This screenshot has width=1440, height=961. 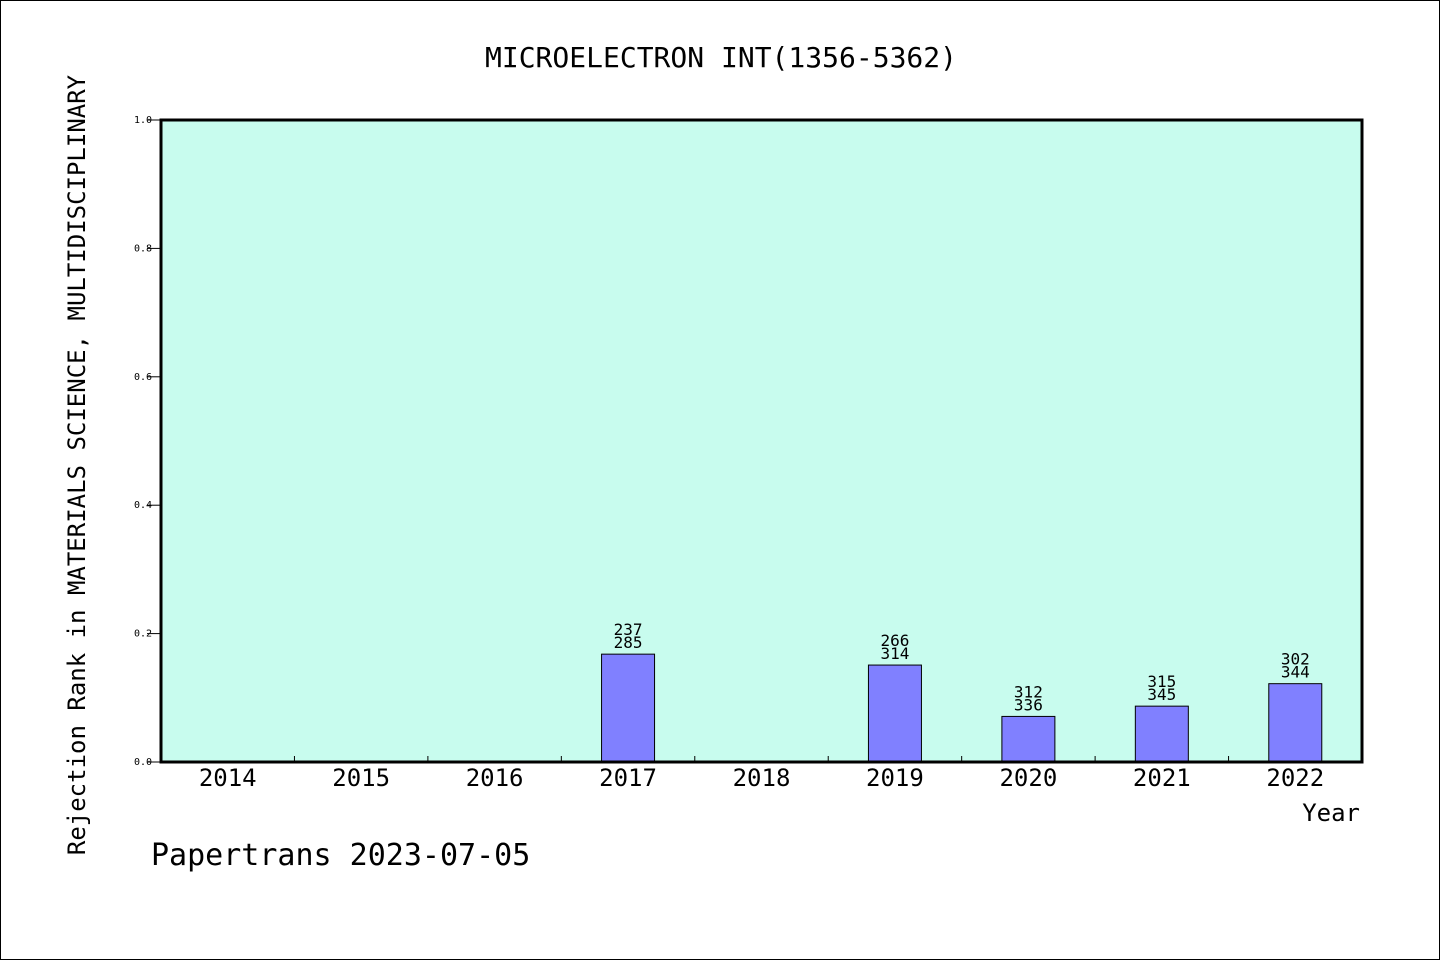 What do you see at coordinates (762, 778) in the screenshot?
I see `x-tick-label: 2018` at bounding box center [762, 778].